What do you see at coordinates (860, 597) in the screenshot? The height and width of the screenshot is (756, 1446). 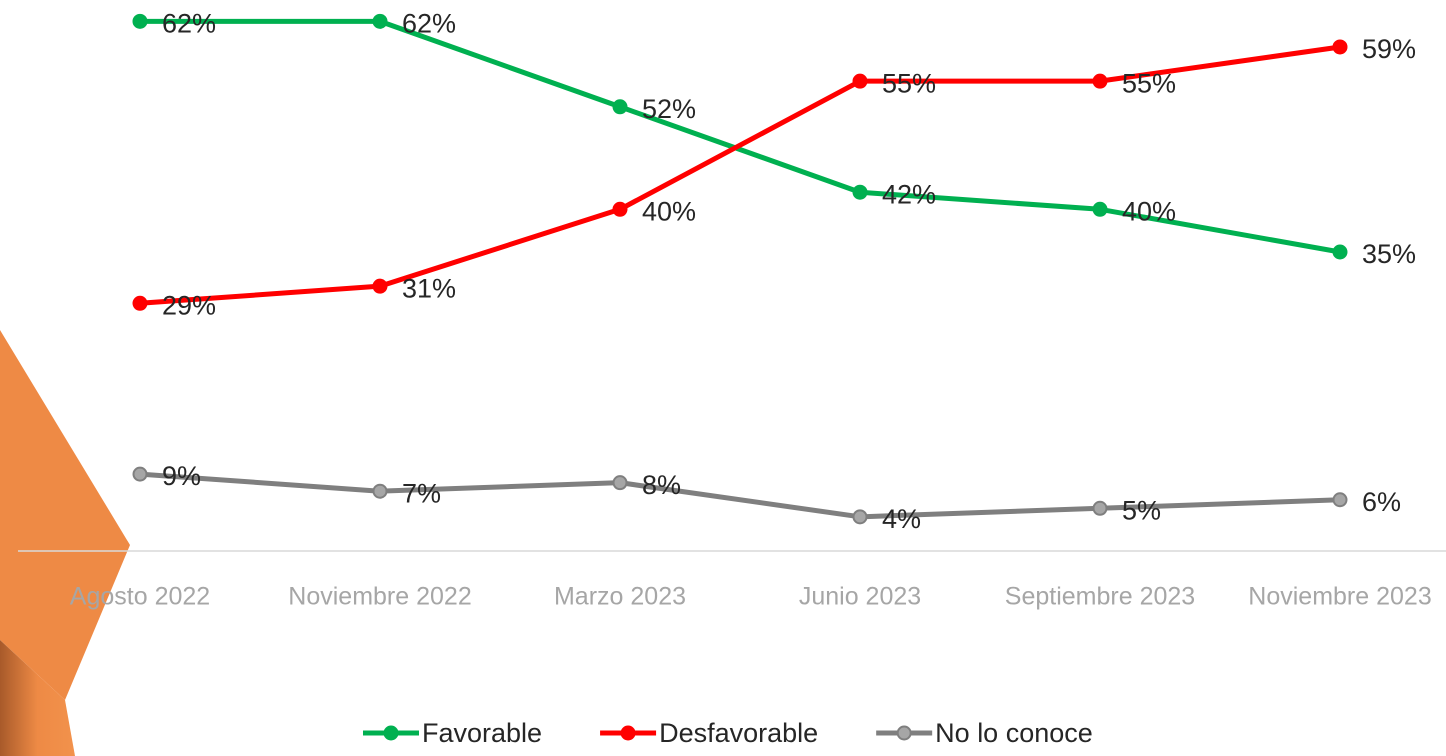 I see `x-tick-label: Junio 2023` at bounding box center [860, 597].